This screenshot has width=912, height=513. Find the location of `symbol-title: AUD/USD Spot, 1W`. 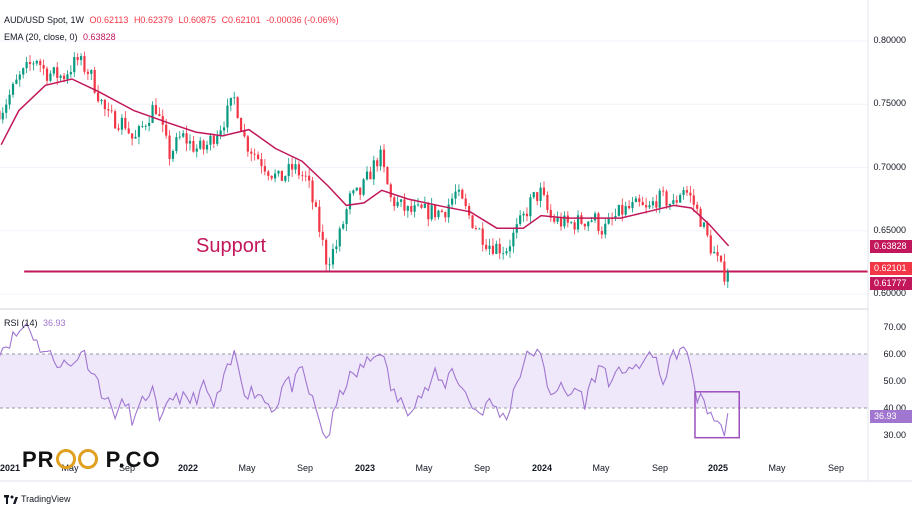

symbol-title: AUD/USD Spot, 1W is located at coordinates (44, 20).